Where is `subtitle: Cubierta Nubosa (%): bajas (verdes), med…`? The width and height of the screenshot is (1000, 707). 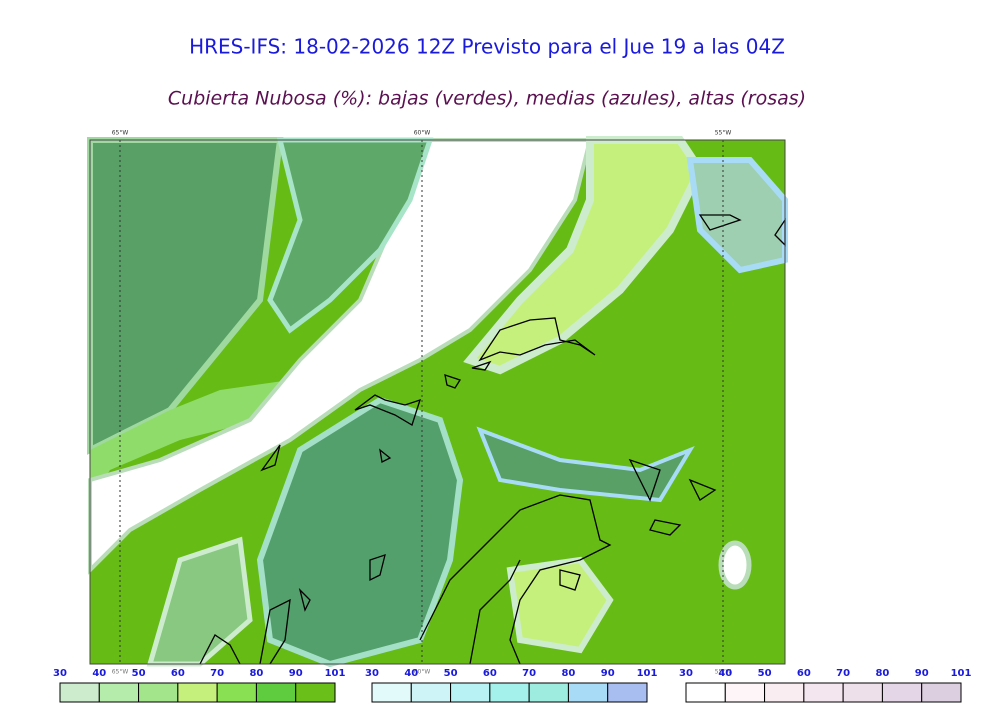
subtitle: Cubierta Nubosa (%): bajas (verdes), med… is located at coordinates (487, 99).